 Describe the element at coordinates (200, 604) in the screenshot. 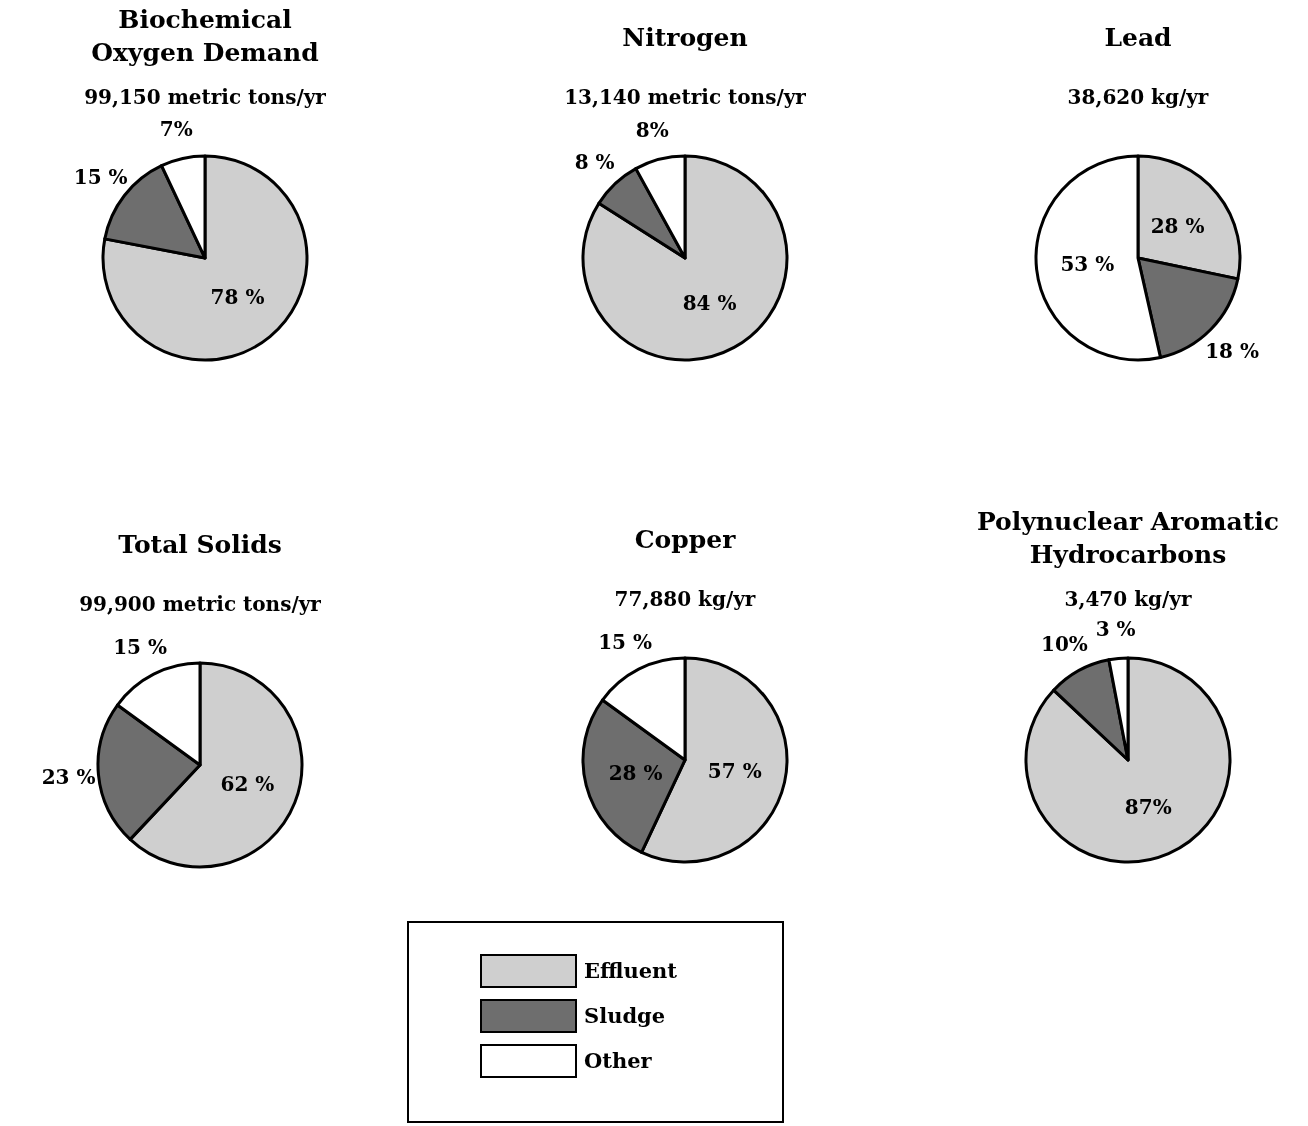

I see `chart-subtitle: 99,900 metric tons/yr` at that location.